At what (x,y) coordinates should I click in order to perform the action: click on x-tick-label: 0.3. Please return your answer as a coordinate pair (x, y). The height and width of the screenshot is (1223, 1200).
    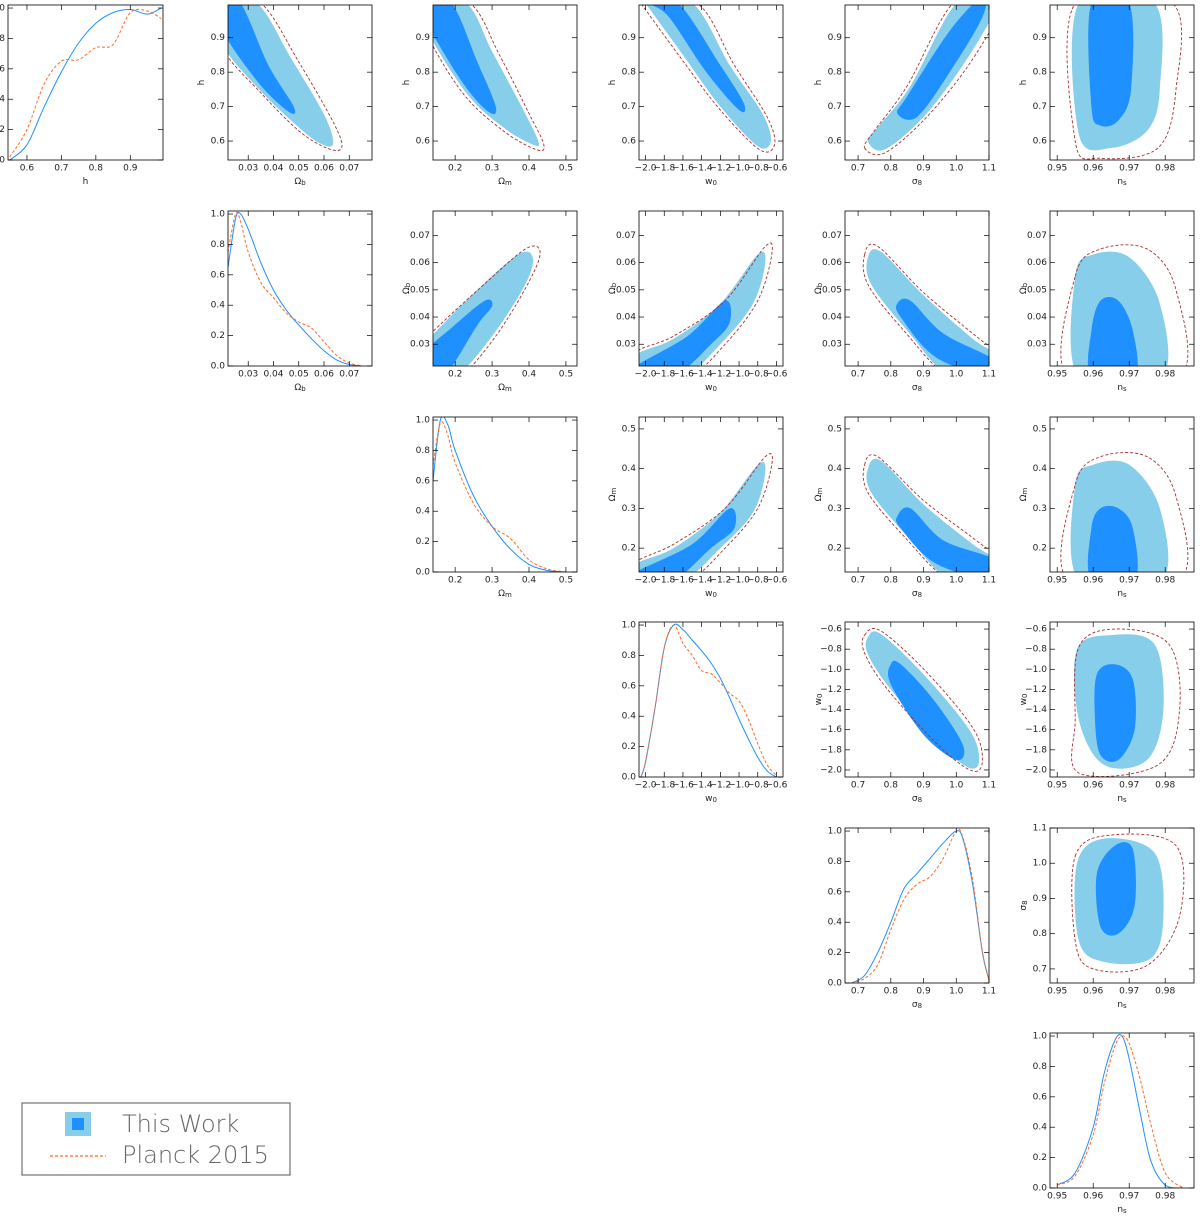
    Looking at the image, I should click on (492, 375).